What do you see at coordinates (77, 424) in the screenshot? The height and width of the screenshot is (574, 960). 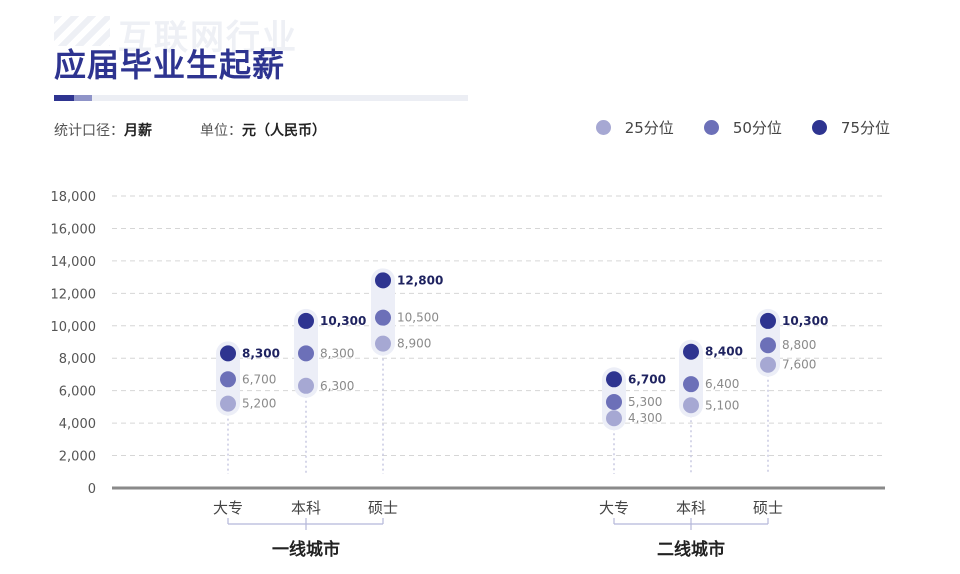 I see `y-tick-label: 4,000` at bounding box center [77, 424].